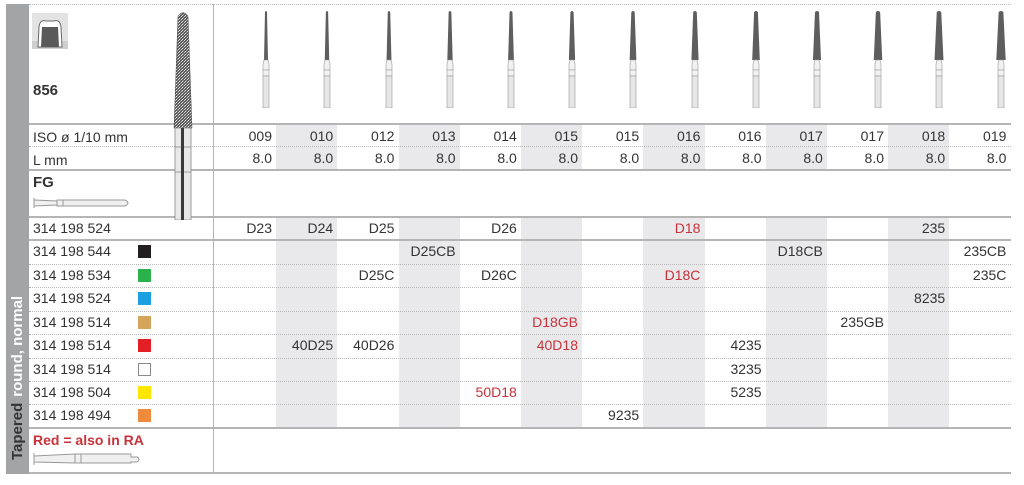 Image resolution: width=1024 pixels, height=485 pixels. Describe the element at coordinates (520, 217) in the screenshot. I see `shank-divider` at that location.